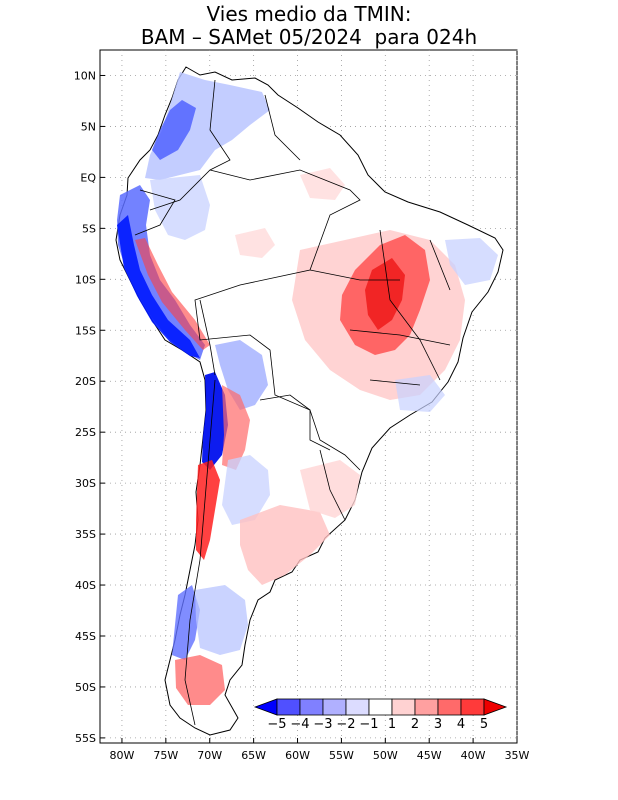  I want to click on colorbar, so click(380, 707).